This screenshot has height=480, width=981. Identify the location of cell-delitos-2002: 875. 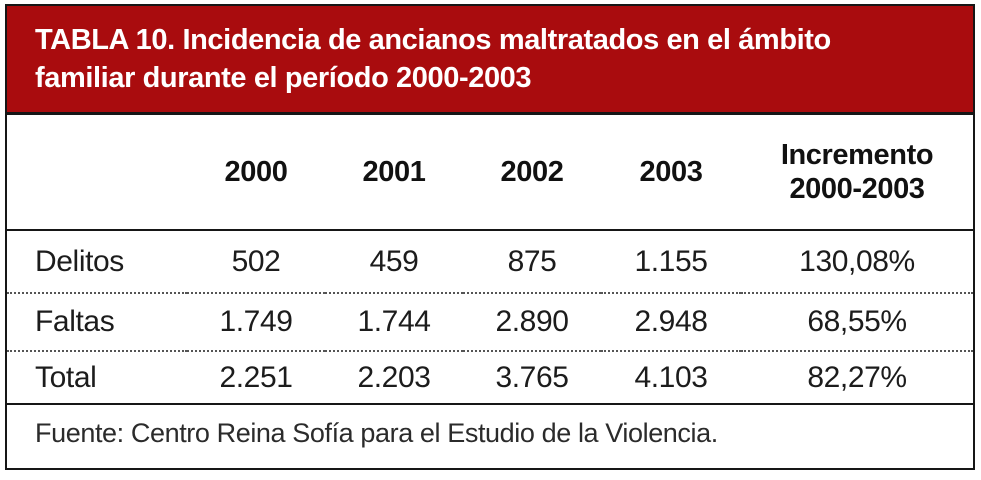
(532, 261).